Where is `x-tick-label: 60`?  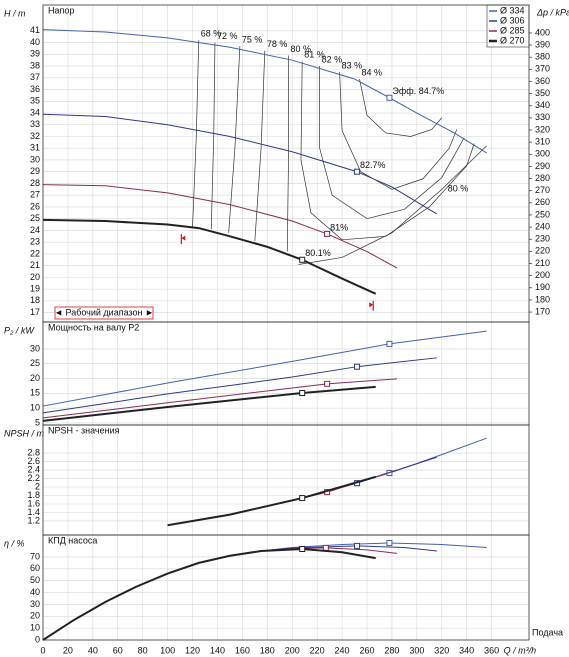
x-tick-label: 60 is located at coordinates (118, 650).